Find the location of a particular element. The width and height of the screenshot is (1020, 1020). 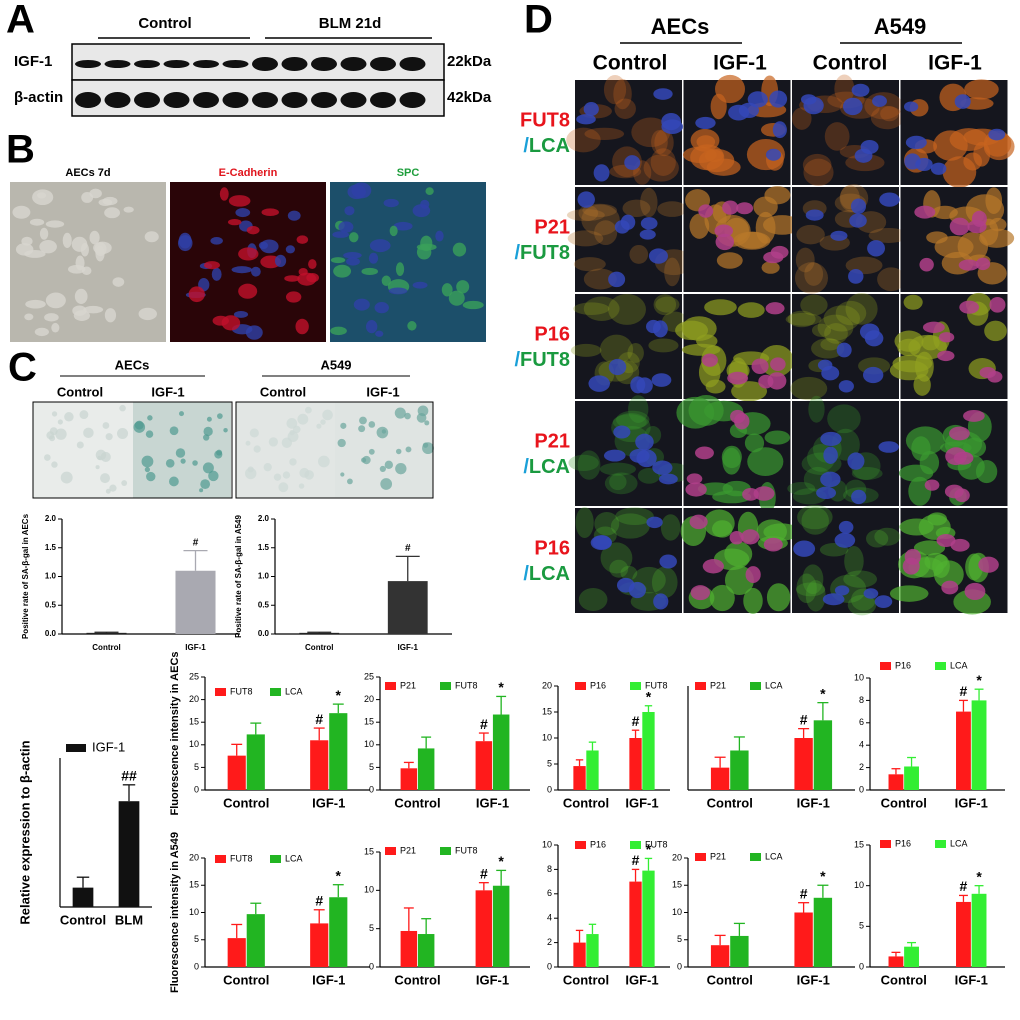

y-axis-label: Relative expression to β-actin is located at coordinates (24, 832).